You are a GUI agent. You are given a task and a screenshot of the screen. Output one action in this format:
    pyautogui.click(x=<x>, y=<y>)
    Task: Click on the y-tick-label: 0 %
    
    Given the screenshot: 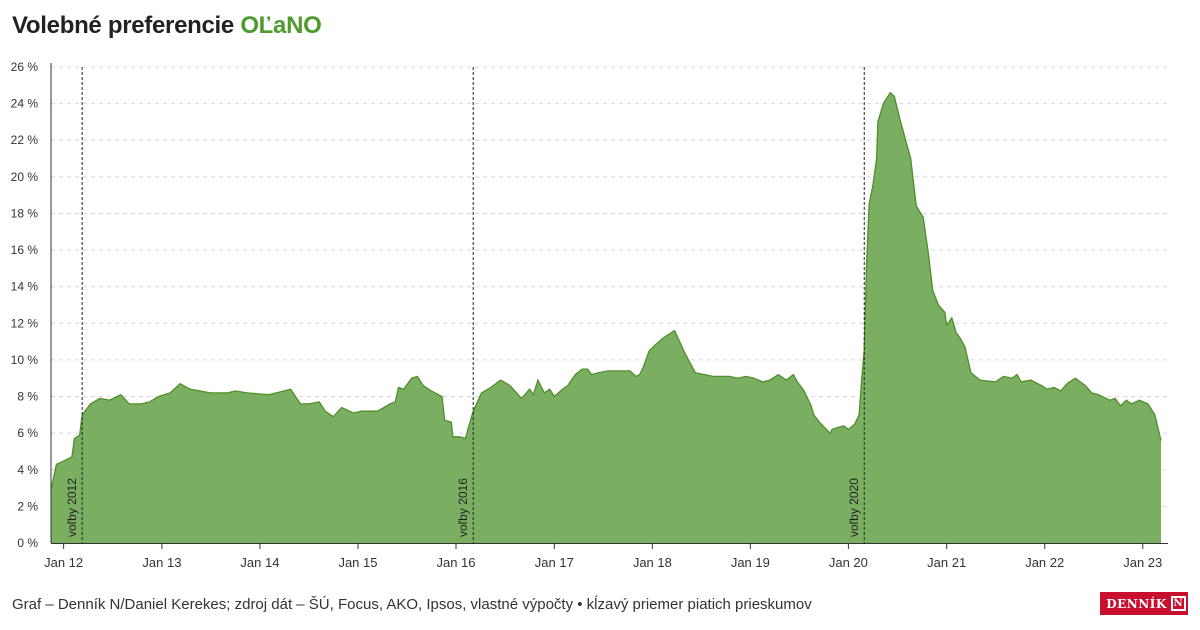 What is the action you would take?
    pyautogui.click(x=27, y=543)
    